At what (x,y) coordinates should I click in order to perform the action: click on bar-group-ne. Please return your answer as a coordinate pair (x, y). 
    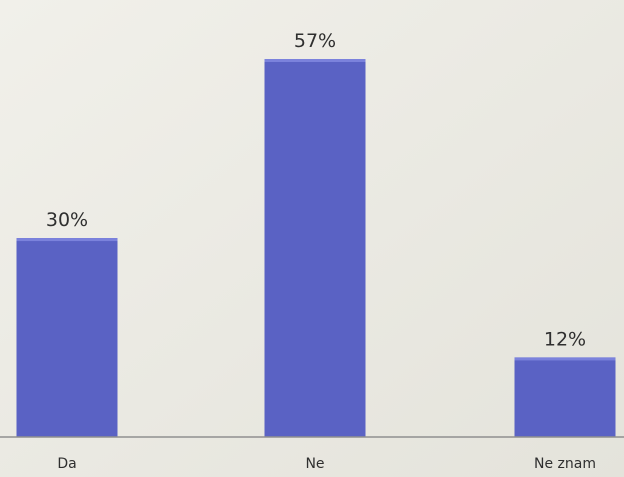
    Looking at the image, I should click on (315, 248).